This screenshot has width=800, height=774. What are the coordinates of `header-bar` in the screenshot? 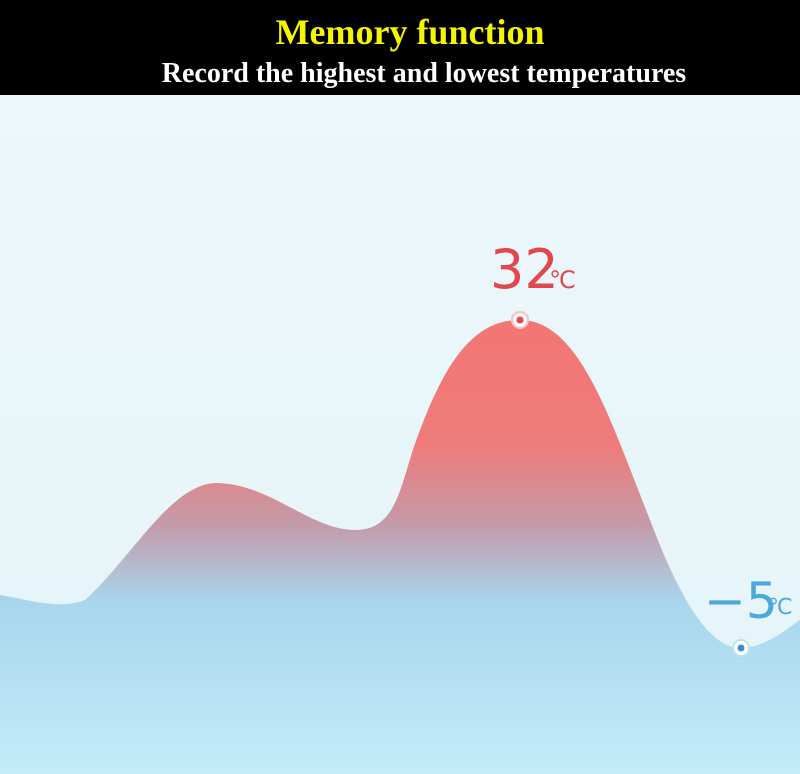 It's located at (400, 47).